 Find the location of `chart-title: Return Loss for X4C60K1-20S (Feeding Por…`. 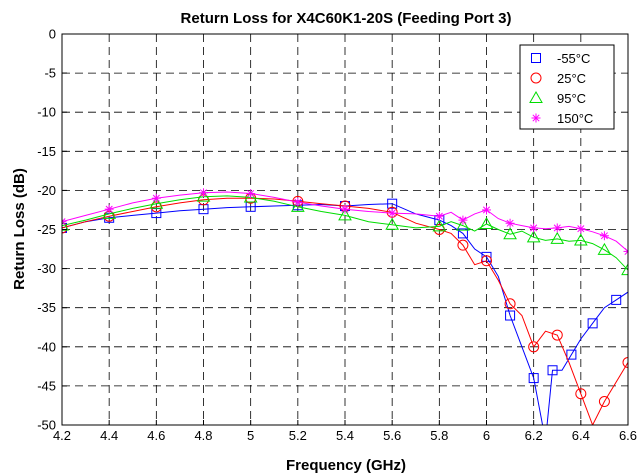

chart-title: Return Loss for X4C60K1-20S (Feeding Por… is located at coordinates (346, 18).